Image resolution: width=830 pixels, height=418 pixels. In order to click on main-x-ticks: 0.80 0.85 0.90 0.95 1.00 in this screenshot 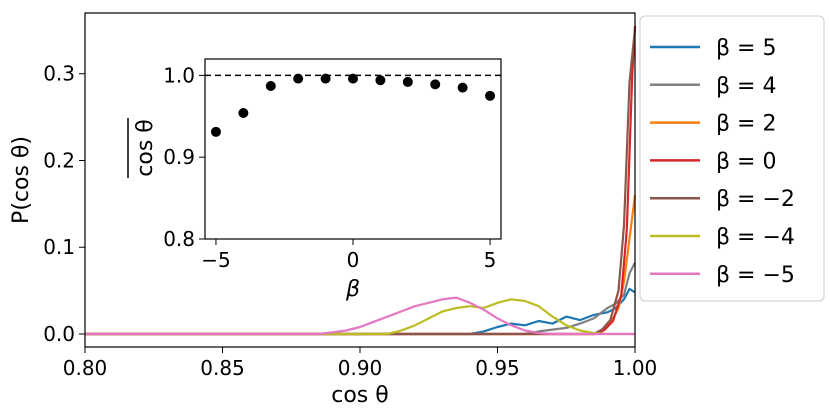, I will do `click(360, 363)`.